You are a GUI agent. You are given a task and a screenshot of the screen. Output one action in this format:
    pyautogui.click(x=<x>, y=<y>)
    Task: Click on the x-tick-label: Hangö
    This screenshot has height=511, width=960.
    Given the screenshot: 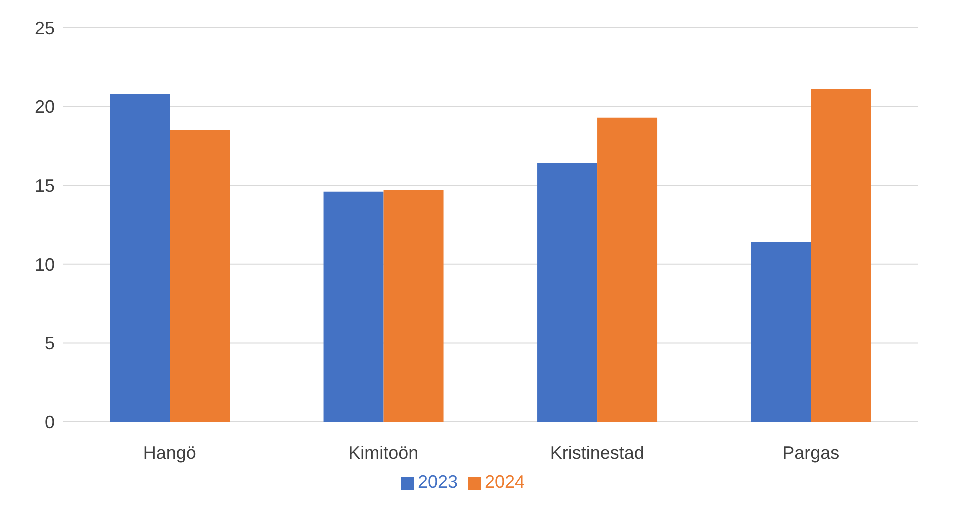 What is the action you would take?
    pyautogui.click(x=169, y=452)
    